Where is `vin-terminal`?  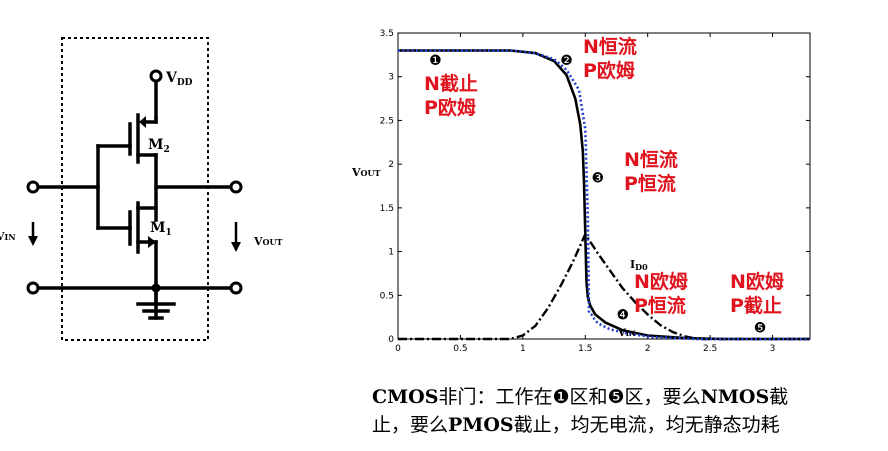
vin-terminal is located at coordinates (33, 187).